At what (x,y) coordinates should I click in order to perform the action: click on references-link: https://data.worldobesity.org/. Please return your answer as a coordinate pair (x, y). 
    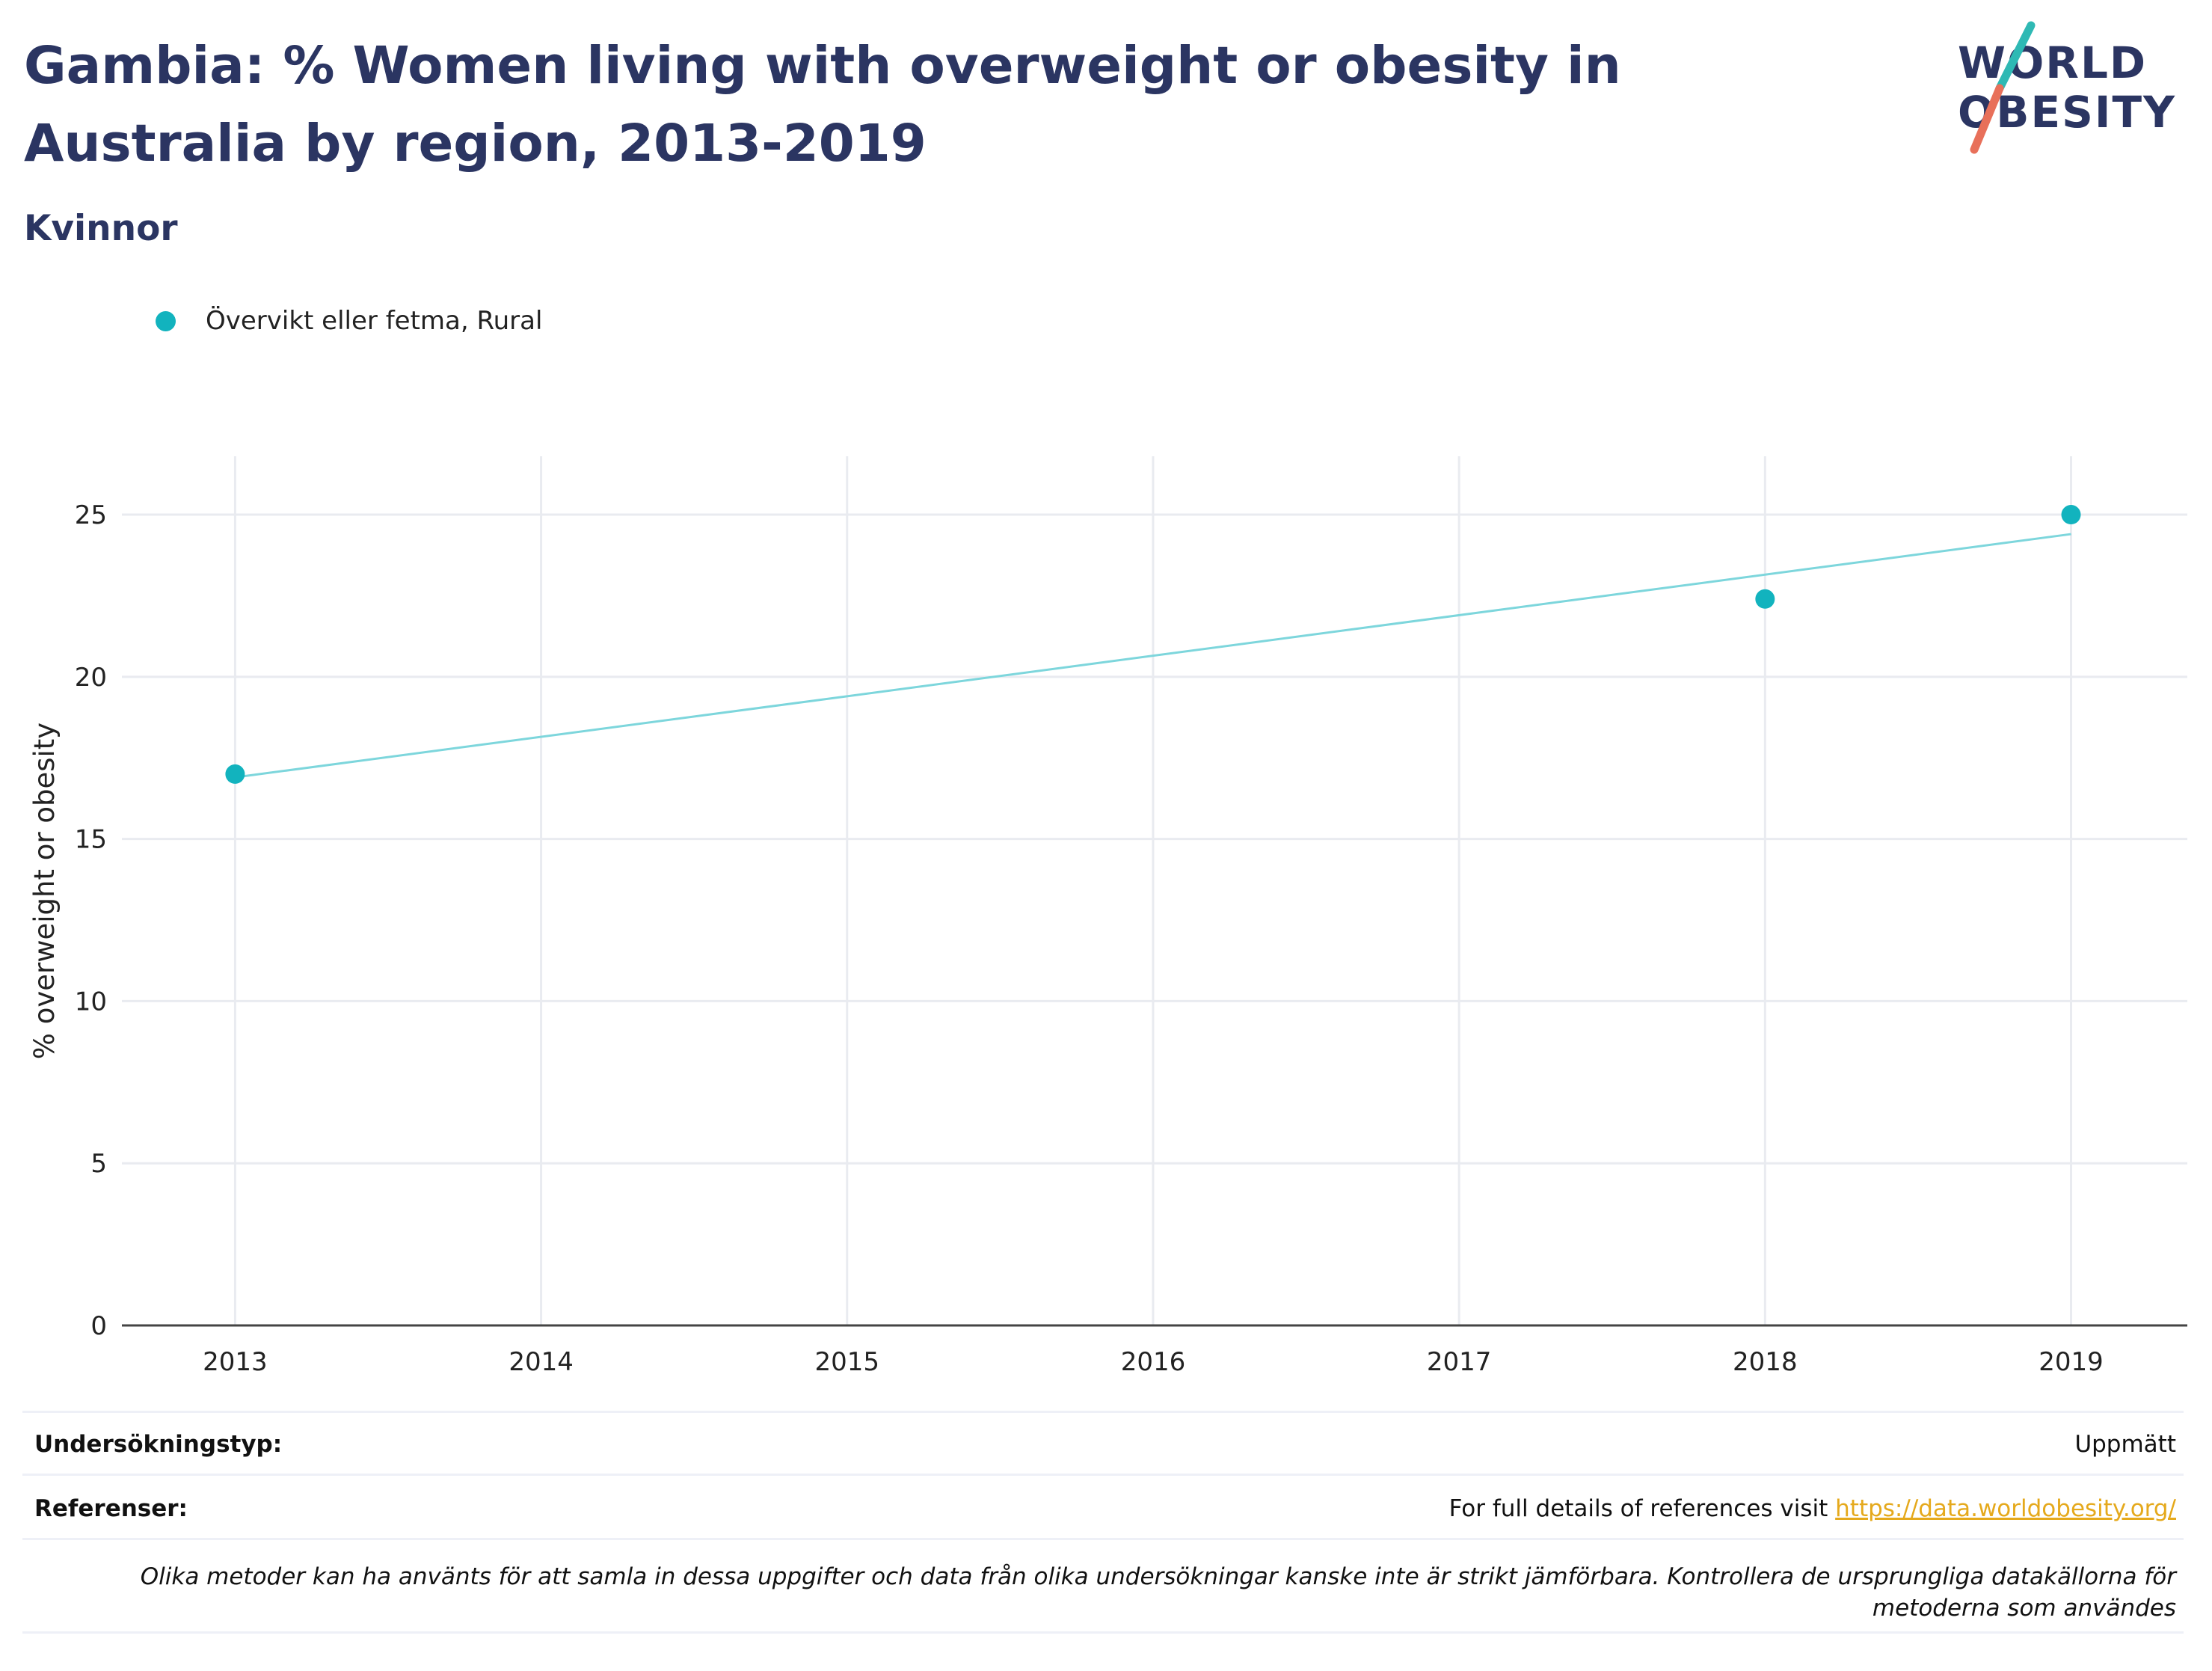
    Looking at the image, I should click on (2005, 1508).